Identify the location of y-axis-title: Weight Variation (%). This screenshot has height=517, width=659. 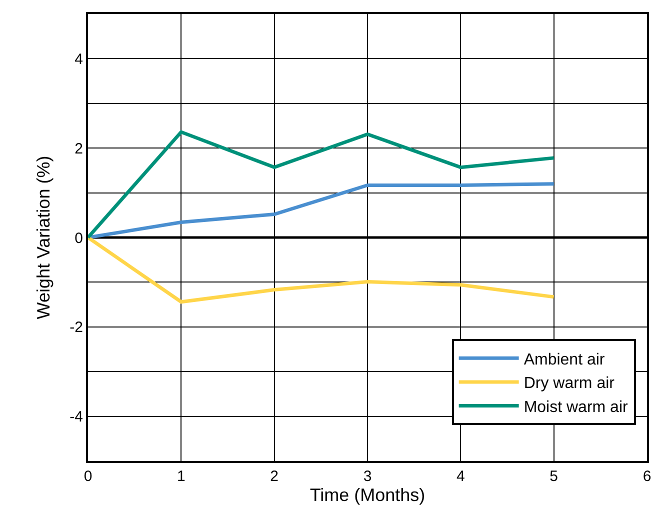
(43, 238).